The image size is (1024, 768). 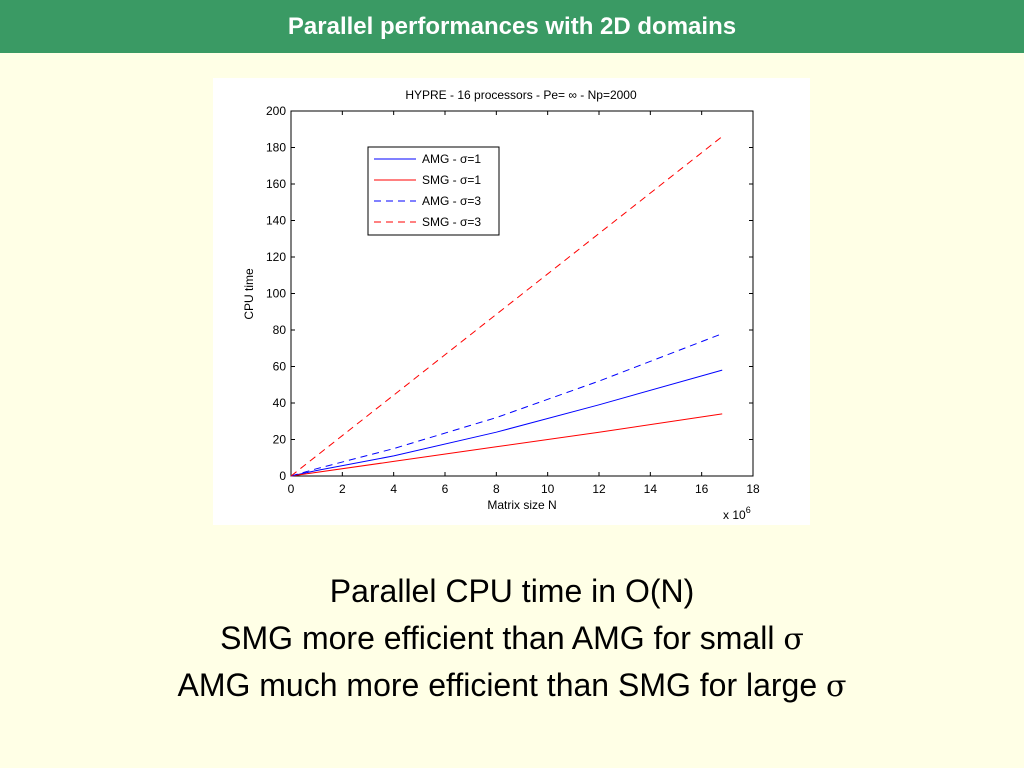 I want to click on caption-line-2: SMG more efficient than AMG for small σ, so click(x=512, y=638).